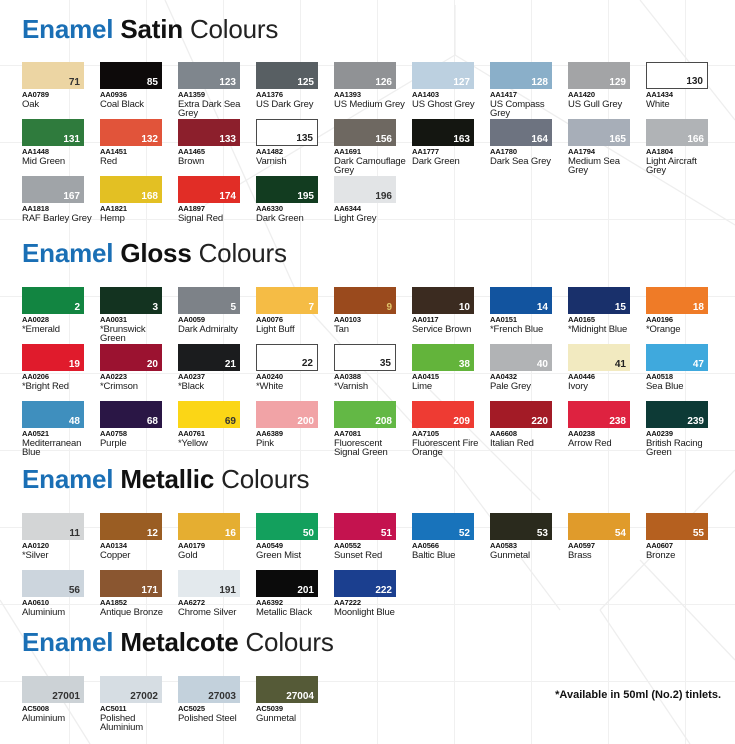  Describe the element at coordinates (607, 372) in the screenshot. I see `colour-swatch-cell: 41 AA0446 Ivory` at that location.